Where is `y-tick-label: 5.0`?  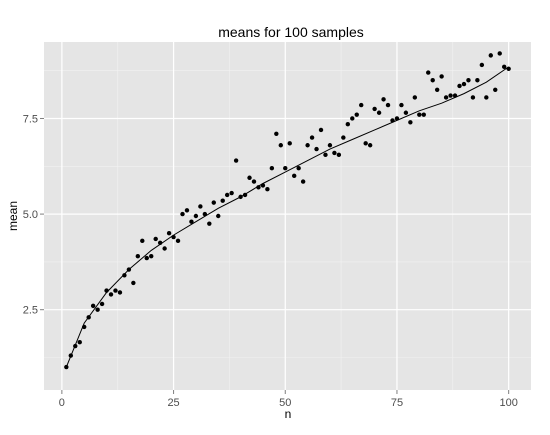
y-tick-label: 5.0 is located at coordinates (30, 215).